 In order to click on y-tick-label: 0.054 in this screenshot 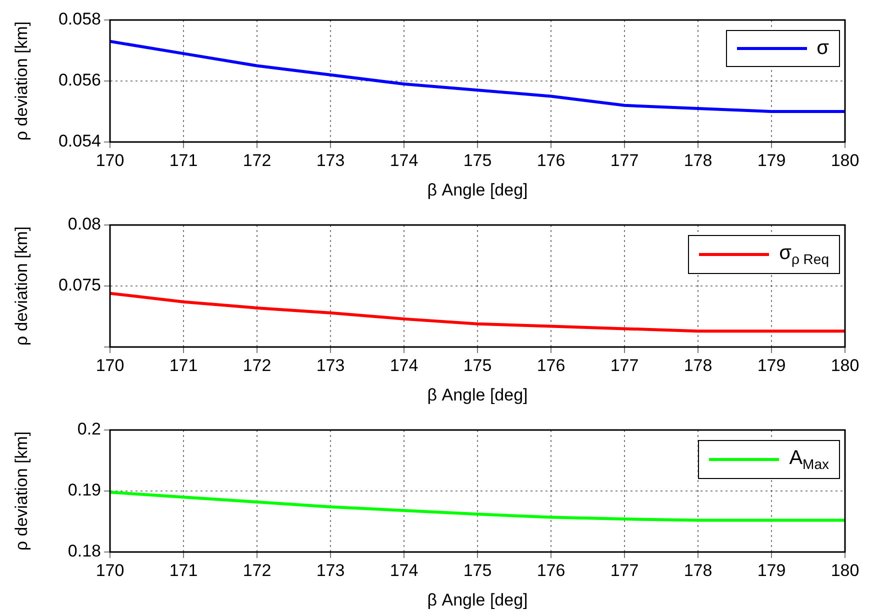, I will do `click(79, 141)`.